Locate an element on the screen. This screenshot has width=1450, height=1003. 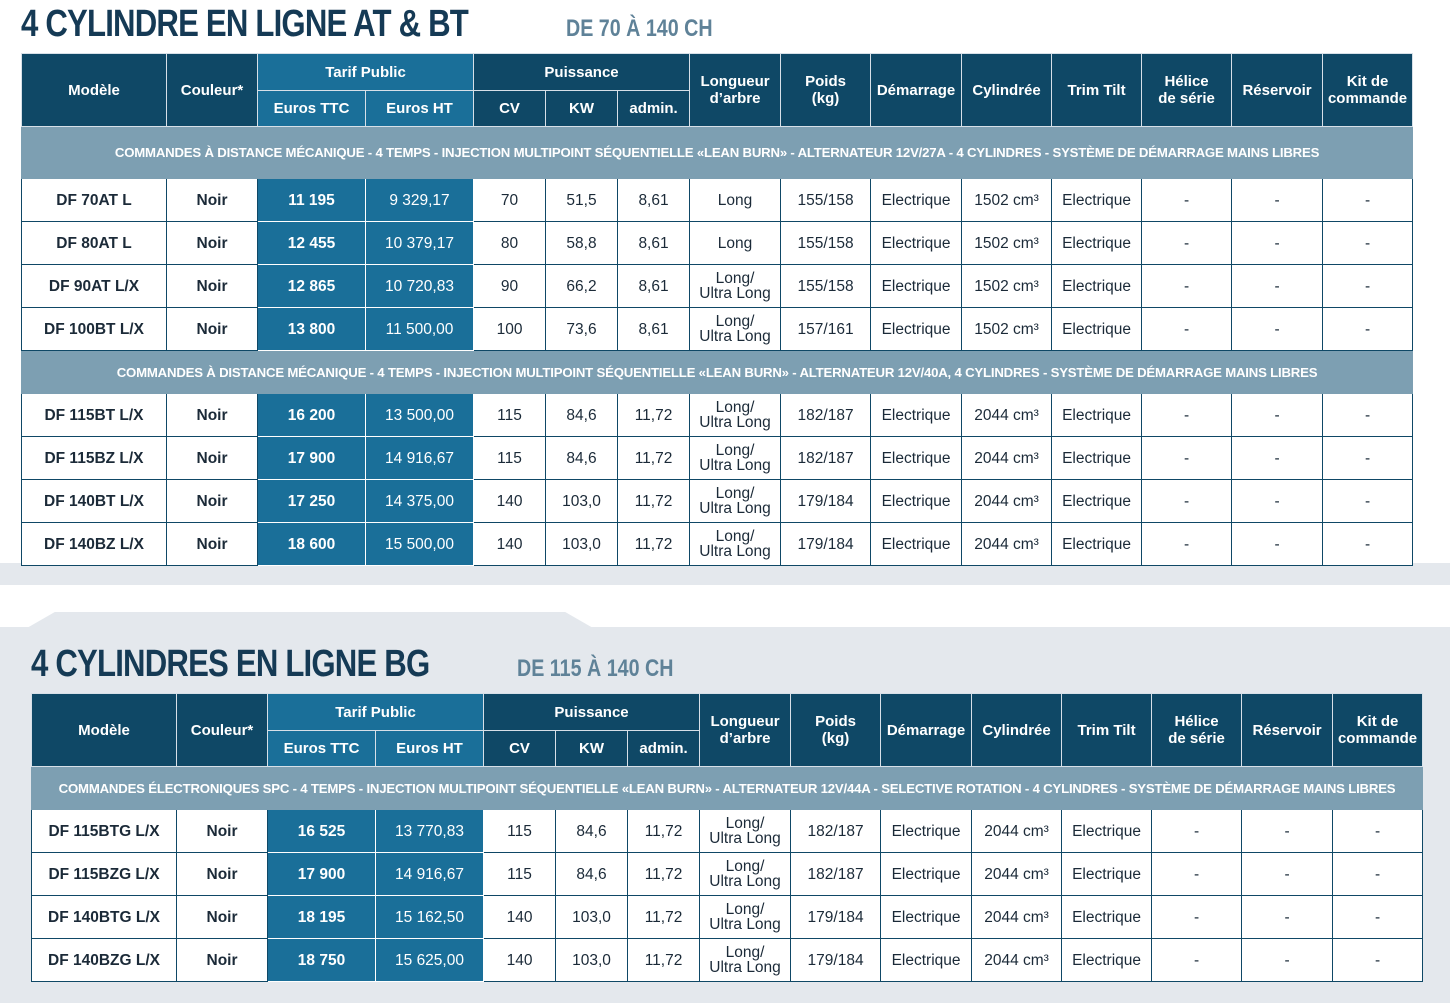
header-cell: Euros TTC is located at coordinates (321, 748).